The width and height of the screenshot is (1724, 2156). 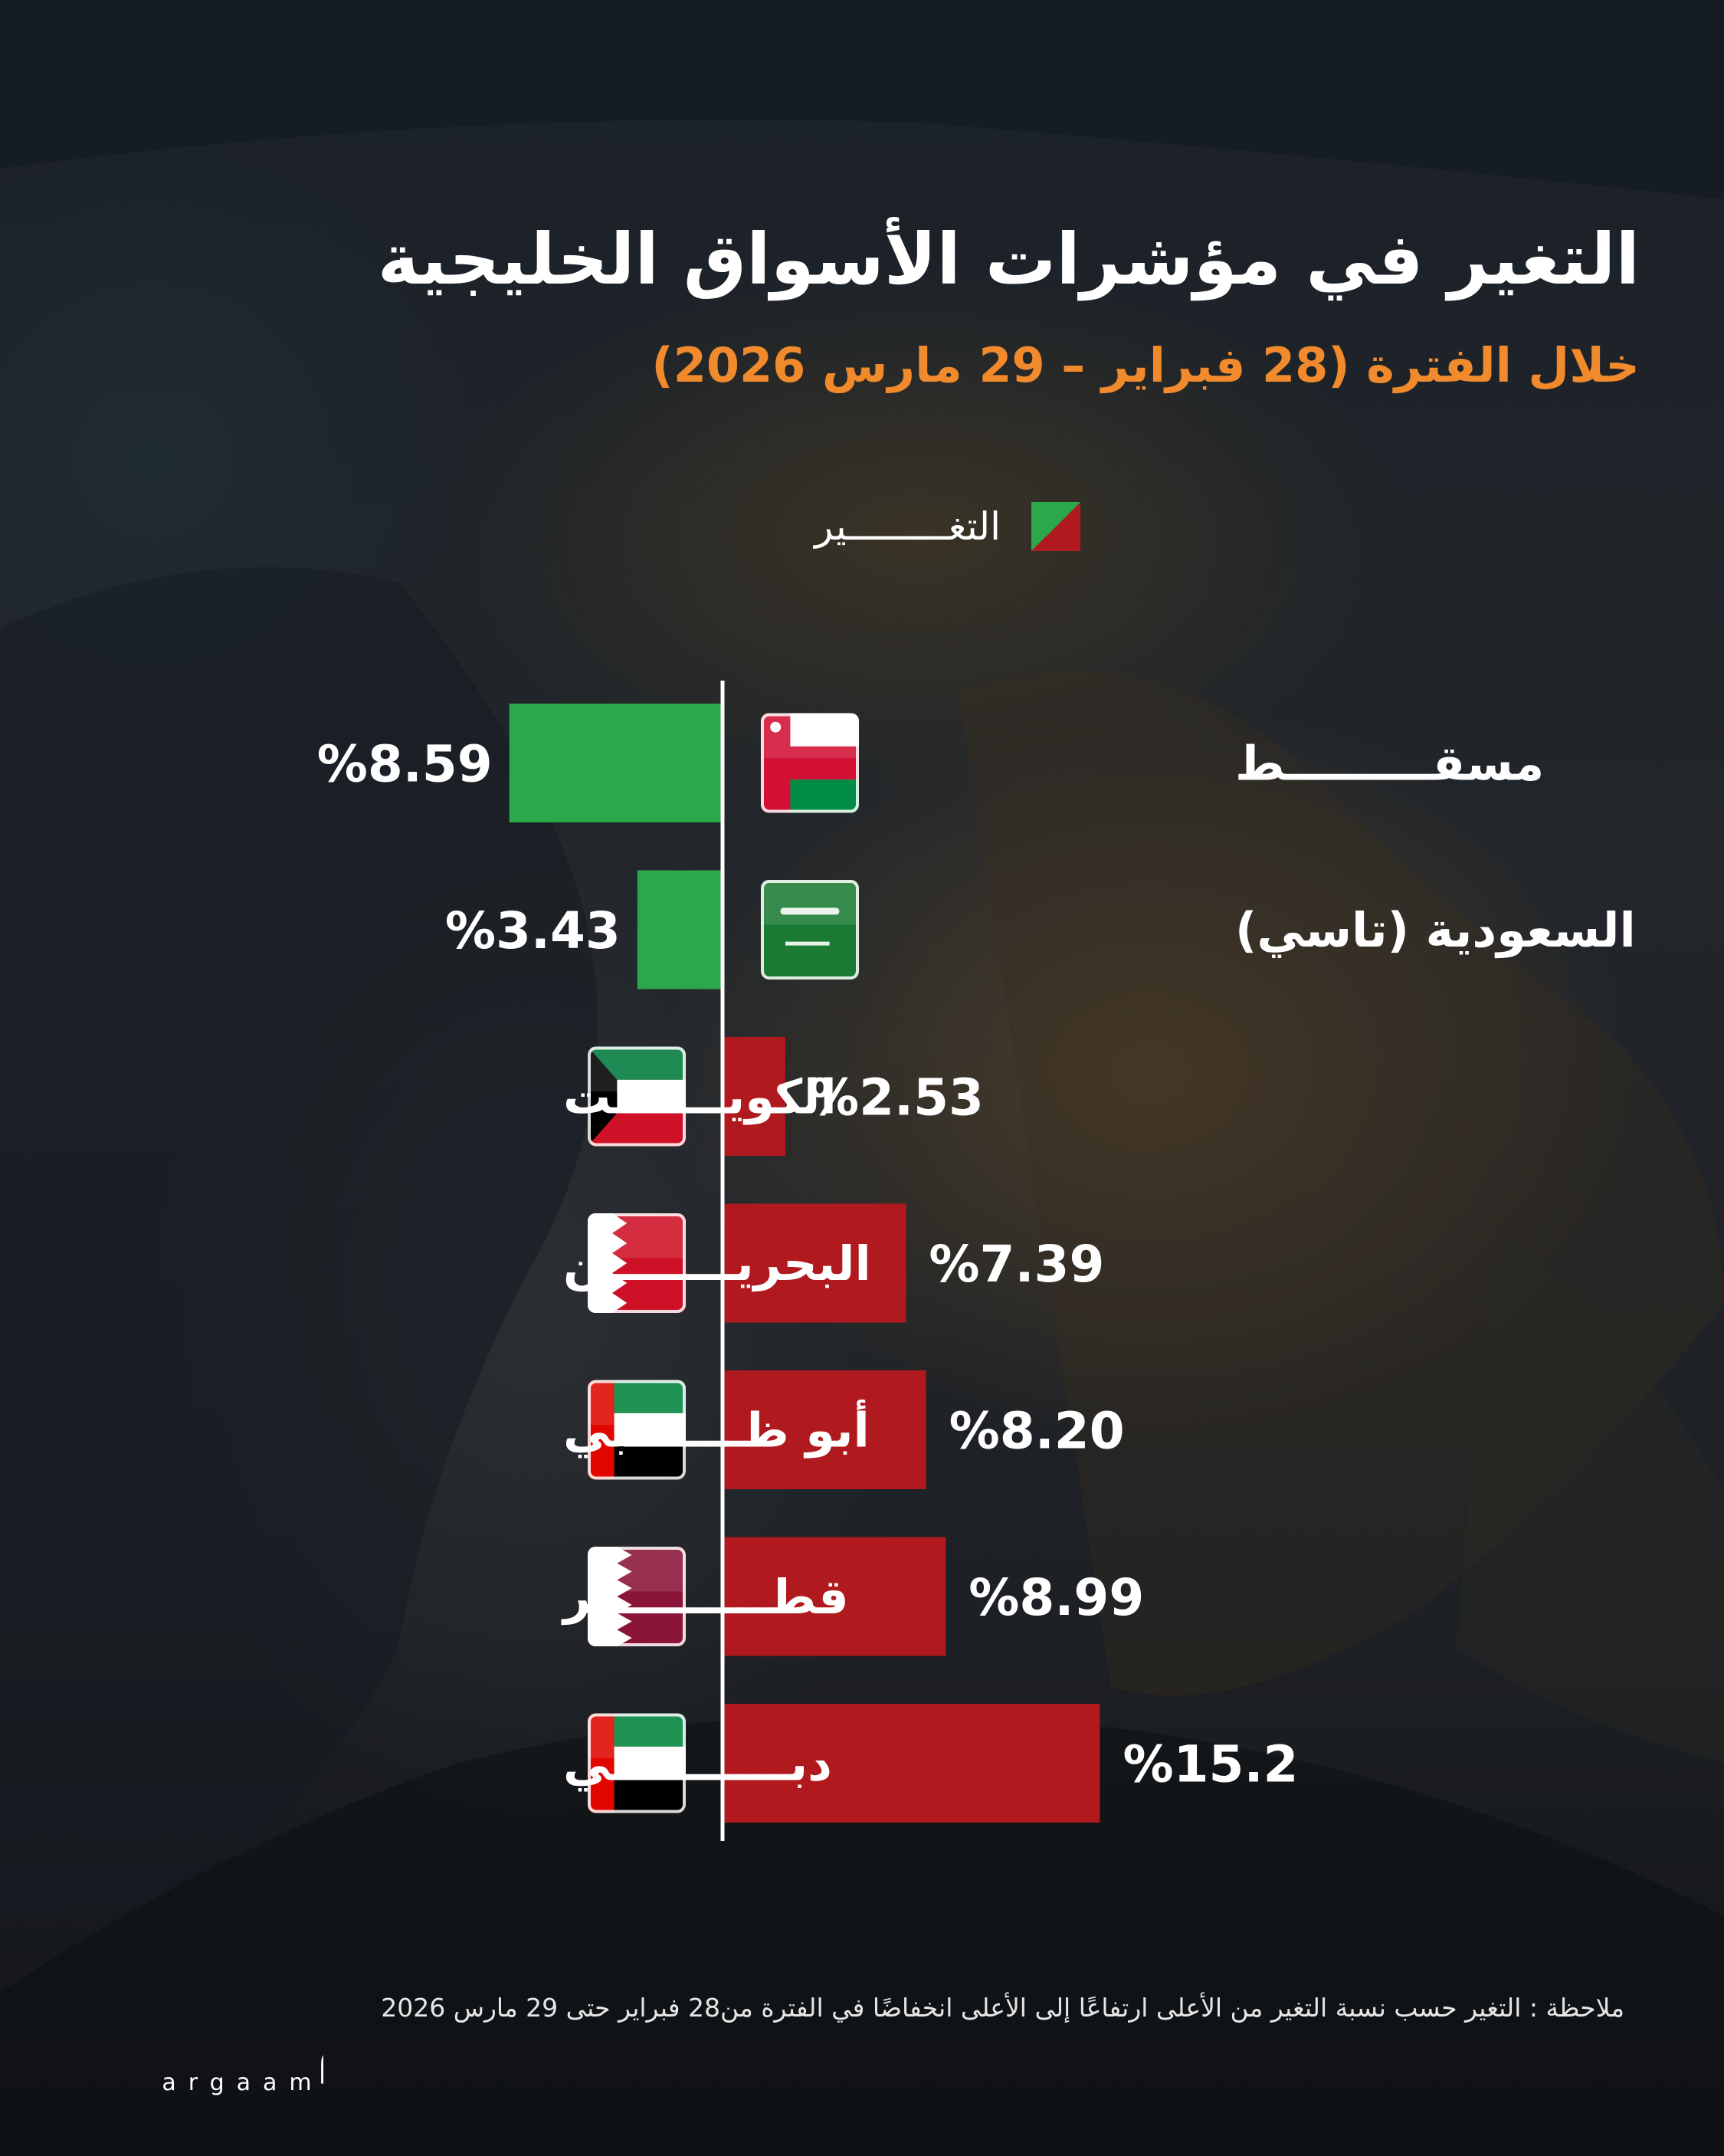 I want to click on category-label: الكويـــــــت, so click(x=700, y=1097).